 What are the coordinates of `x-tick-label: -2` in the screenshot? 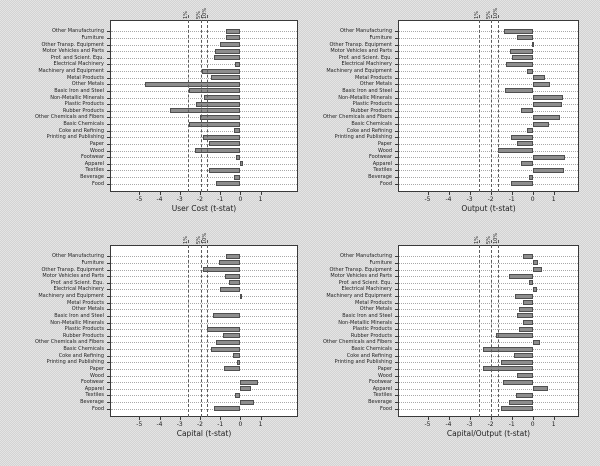 It's located at (200, 424).